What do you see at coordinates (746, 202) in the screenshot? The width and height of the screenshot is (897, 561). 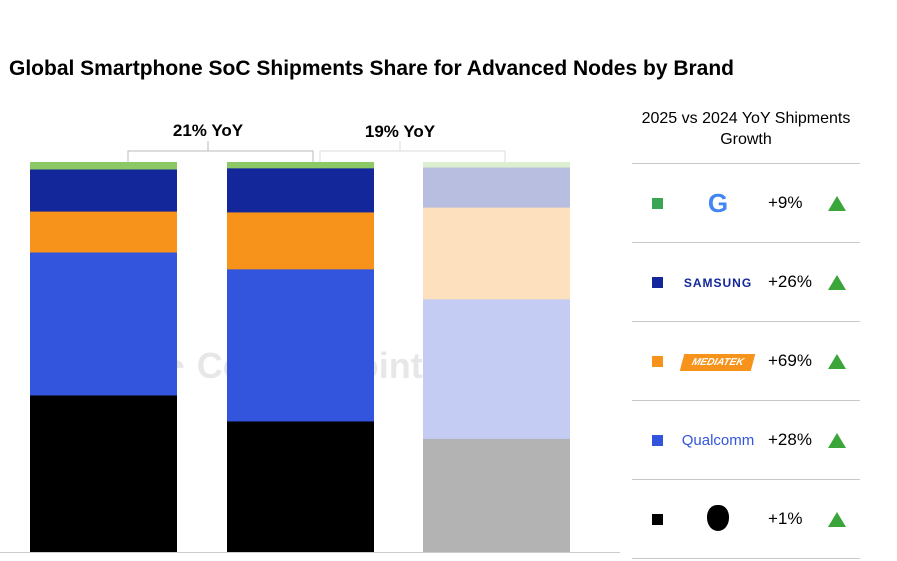 I see `growth-row-google: G +9%` at bounding box center [746, 202].